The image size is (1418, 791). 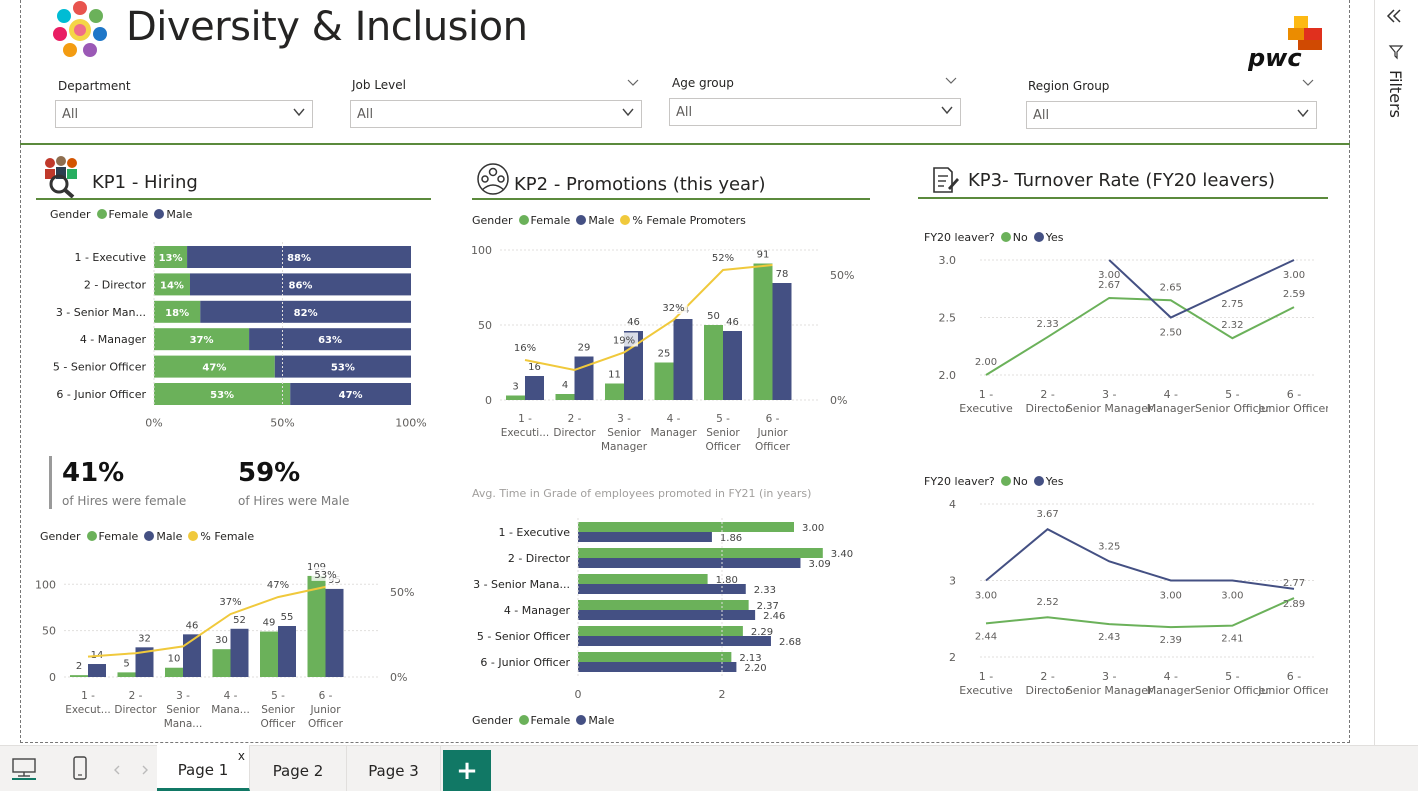 I want to click on data-label: 2.75, so click(x=1232, y=304).